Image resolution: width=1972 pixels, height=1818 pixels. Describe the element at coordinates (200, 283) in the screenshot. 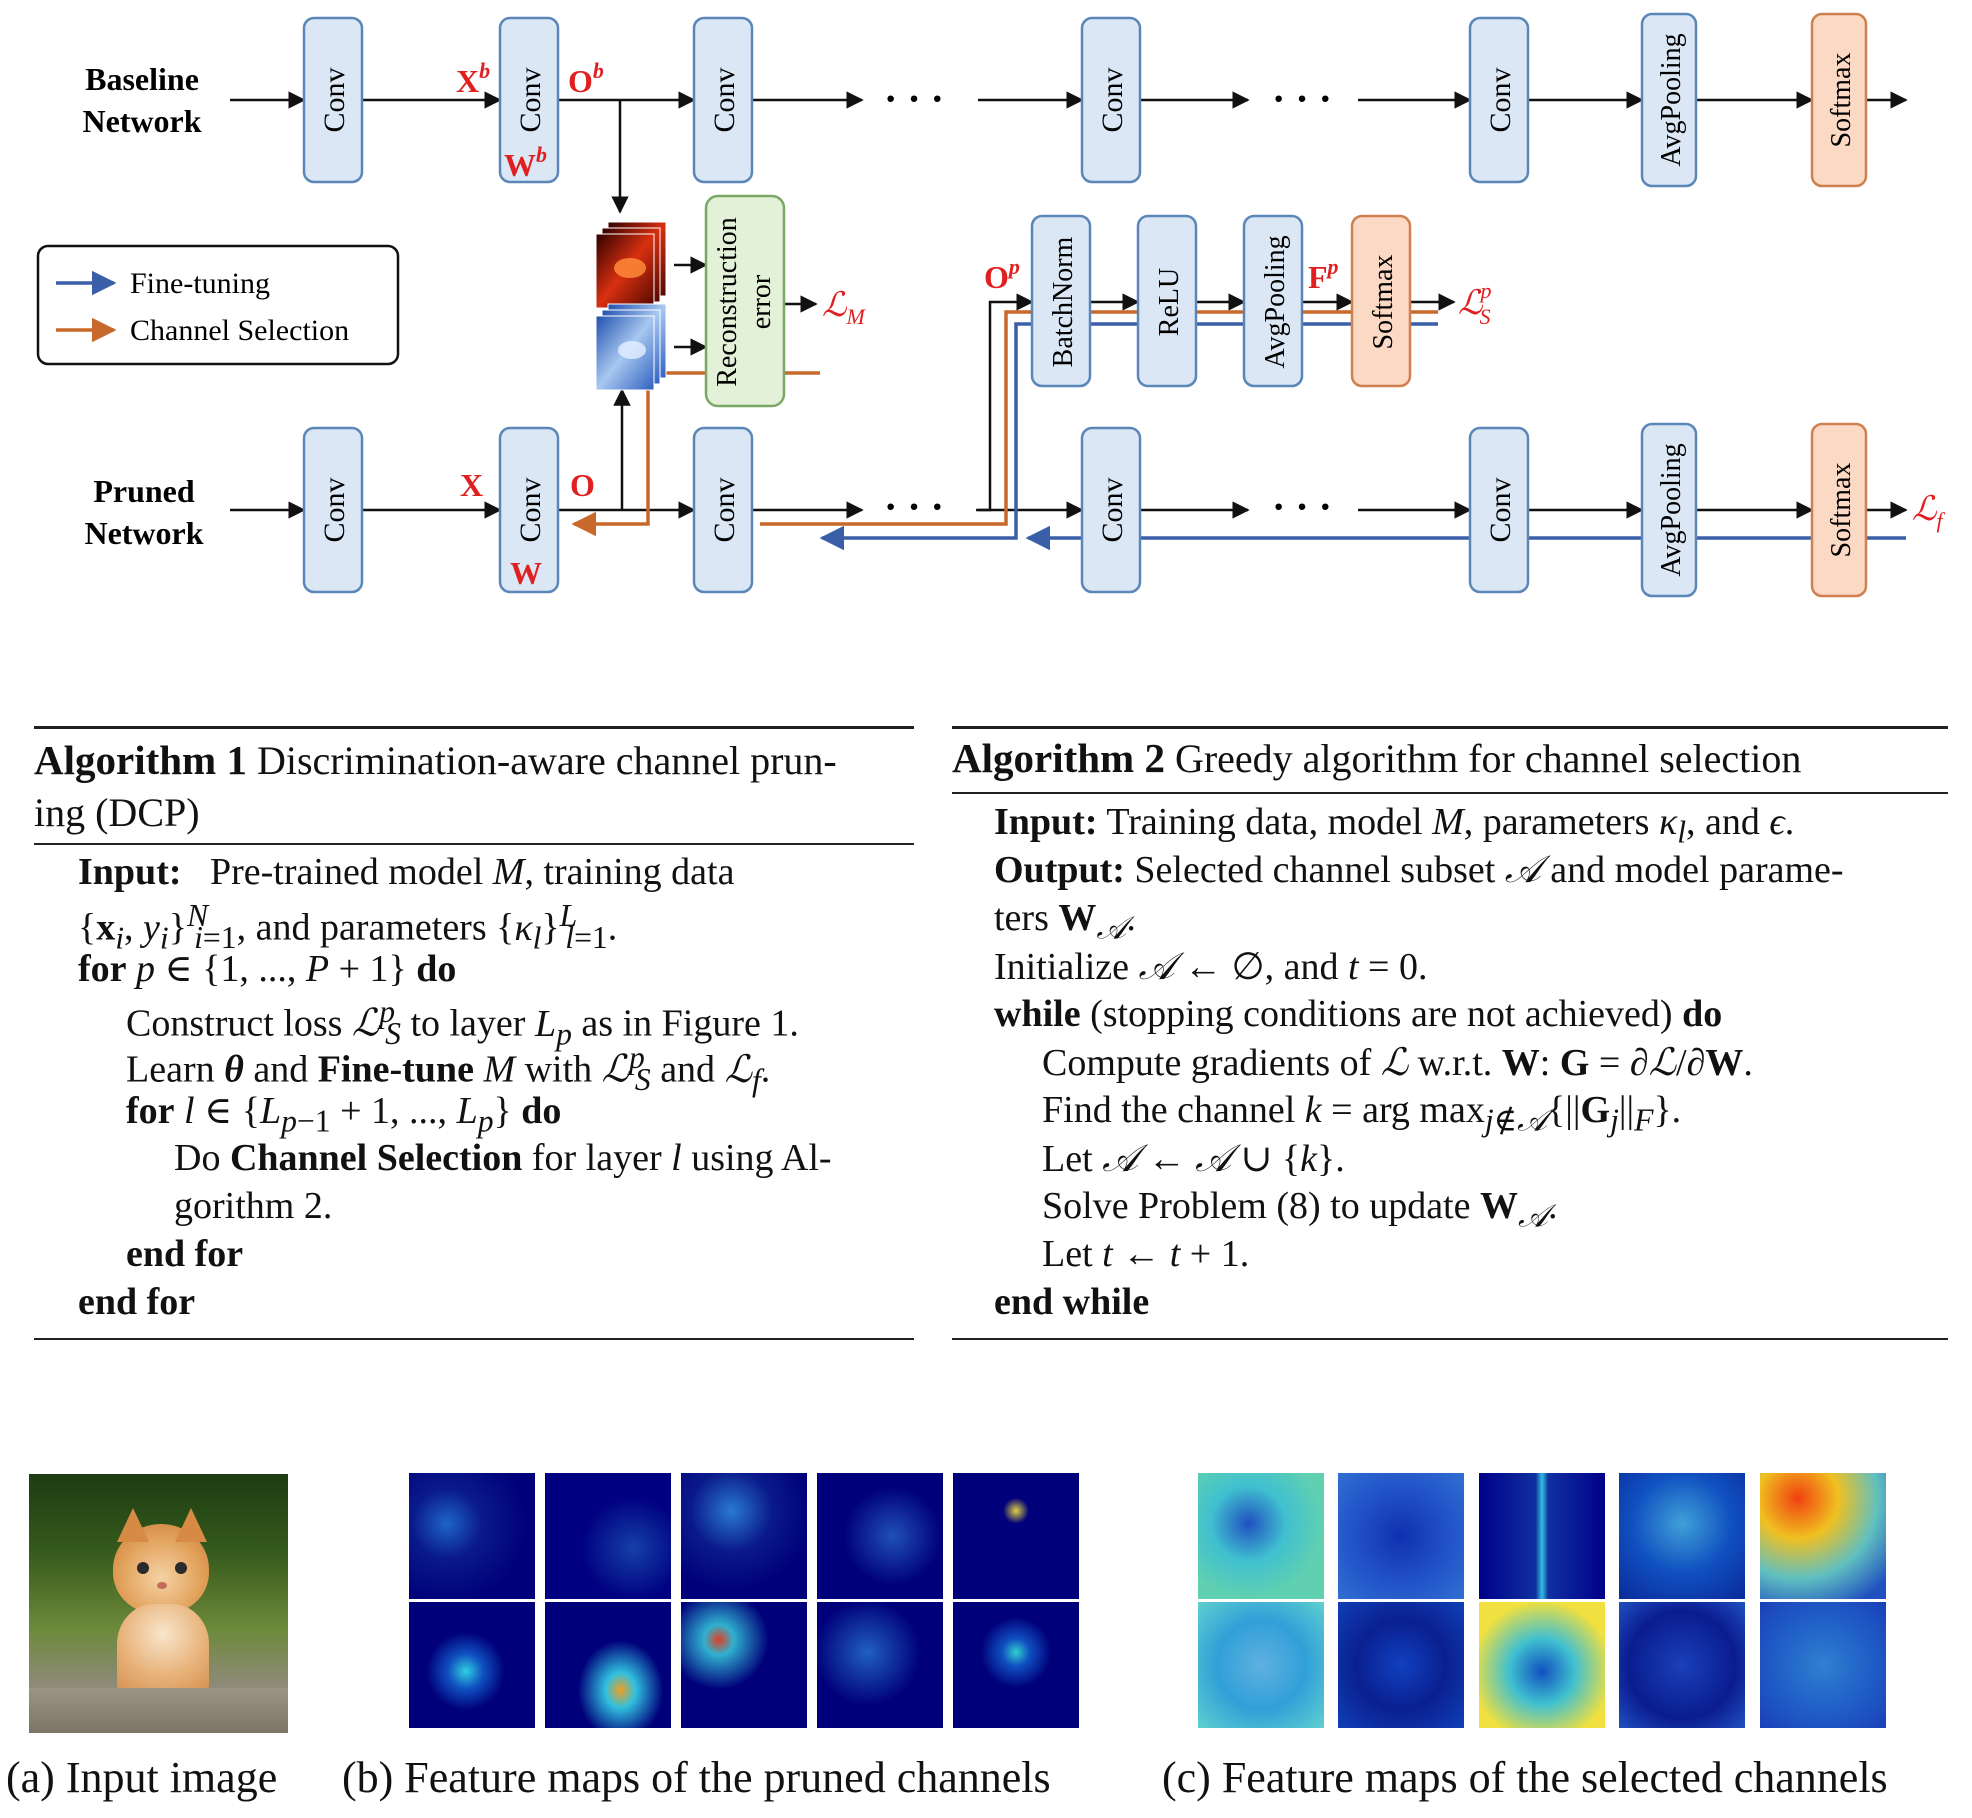

I see `legend-fine-tuning-label: Fine-tuning` at that location.